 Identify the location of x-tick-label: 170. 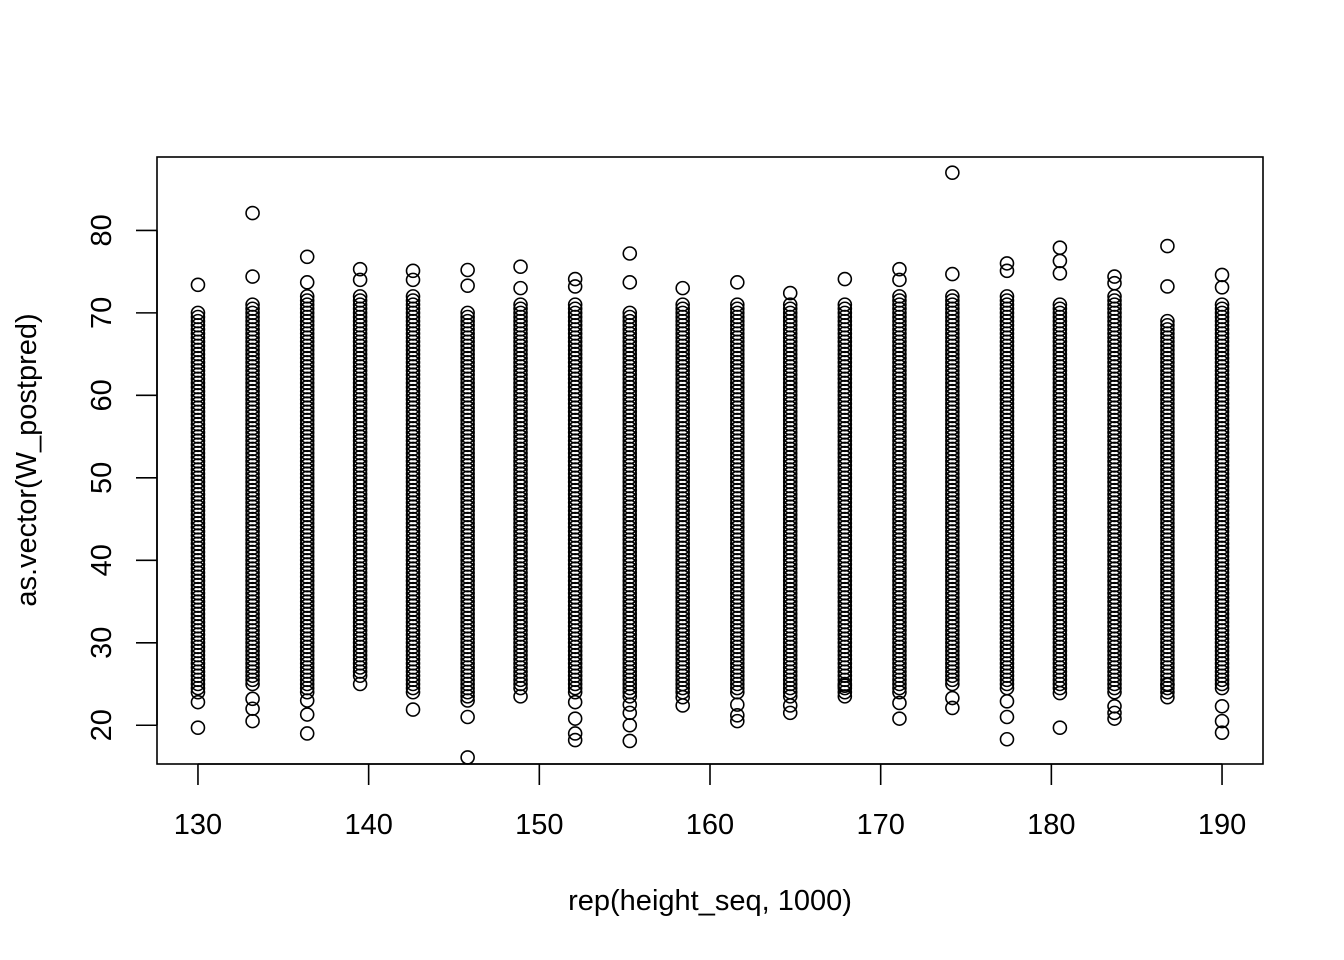
(880, 825).